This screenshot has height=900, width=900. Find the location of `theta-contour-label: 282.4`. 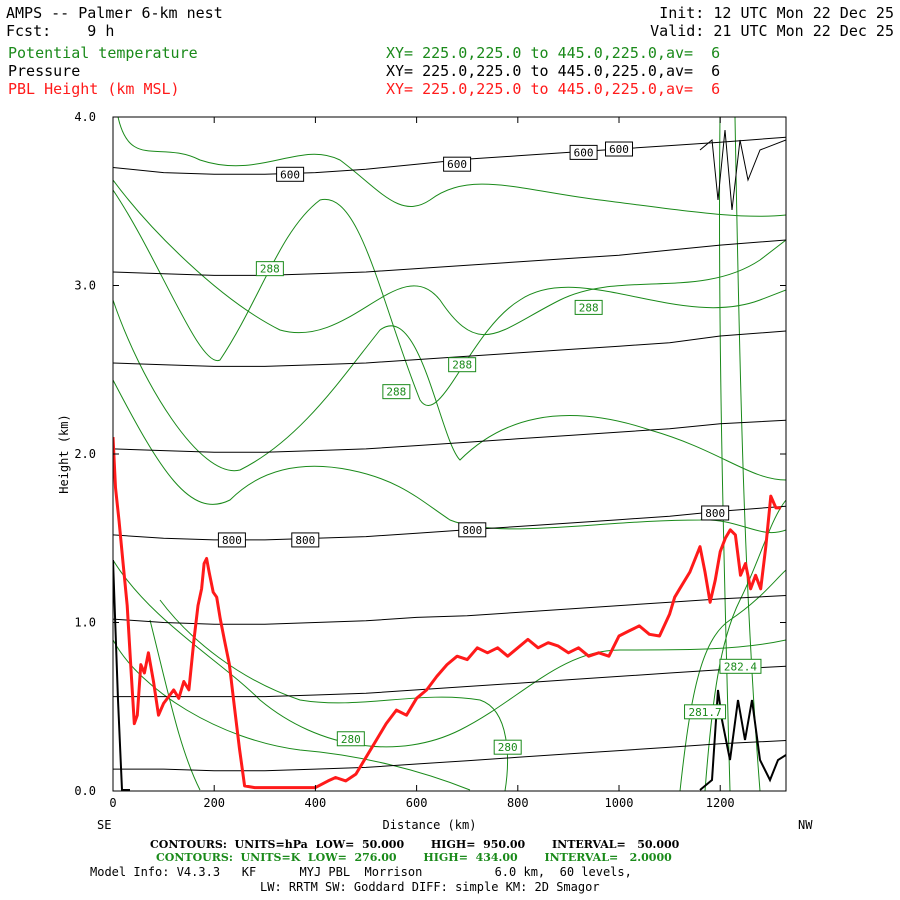

theta-contour-label: 282.4 is located at coordinates (740, 666).